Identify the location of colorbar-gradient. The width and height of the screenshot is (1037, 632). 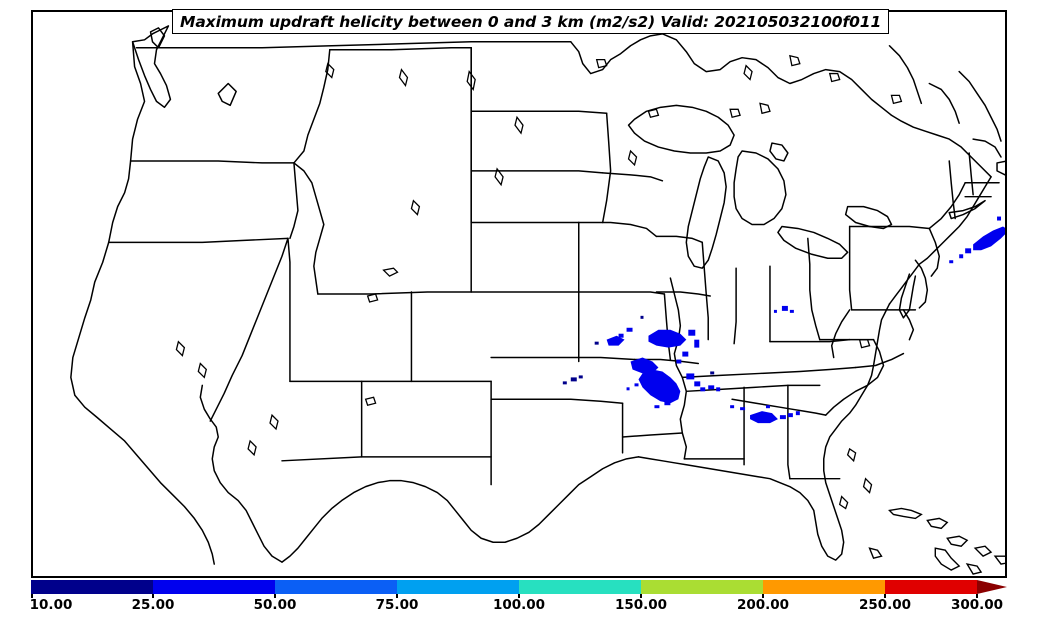
(519, 589).